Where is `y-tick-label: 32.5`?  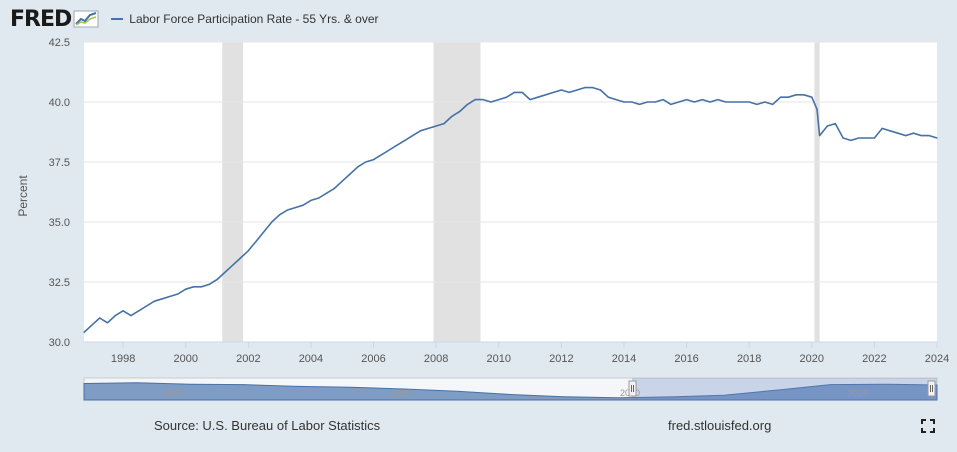
y-tick-label: 32.5 is located at coordinates (59, 283).